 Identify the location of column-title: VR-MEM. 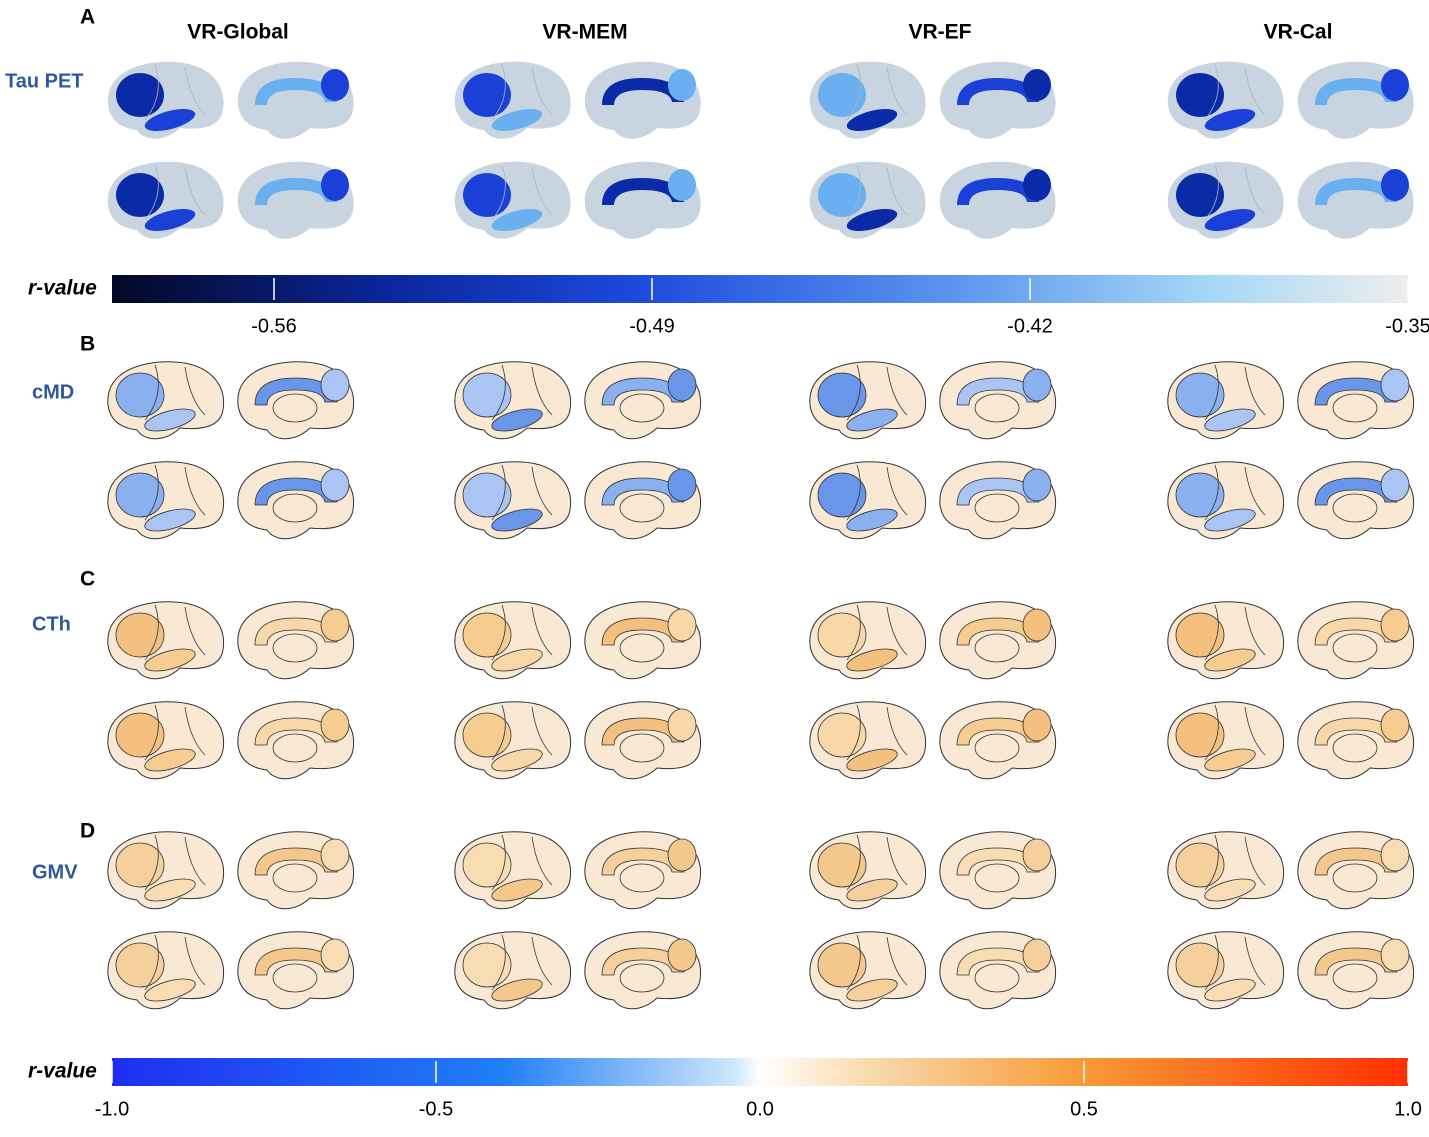
(584, 32).